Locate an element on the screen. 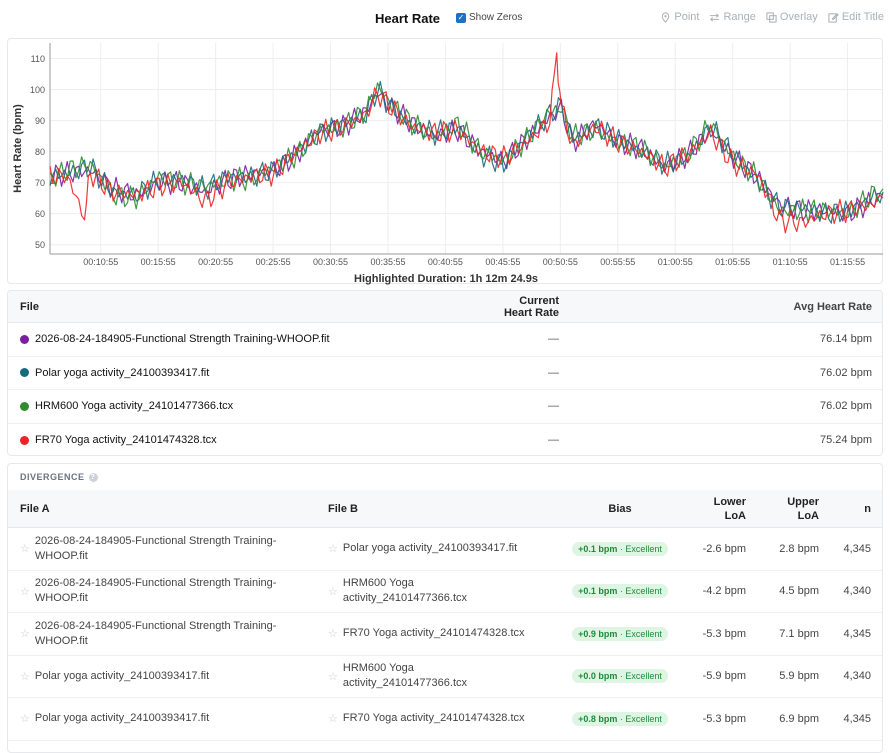 This screenshot has width=890, height=753. bias-cell: +0.1 bpm · Excellent is located at coordinates (620, 591).